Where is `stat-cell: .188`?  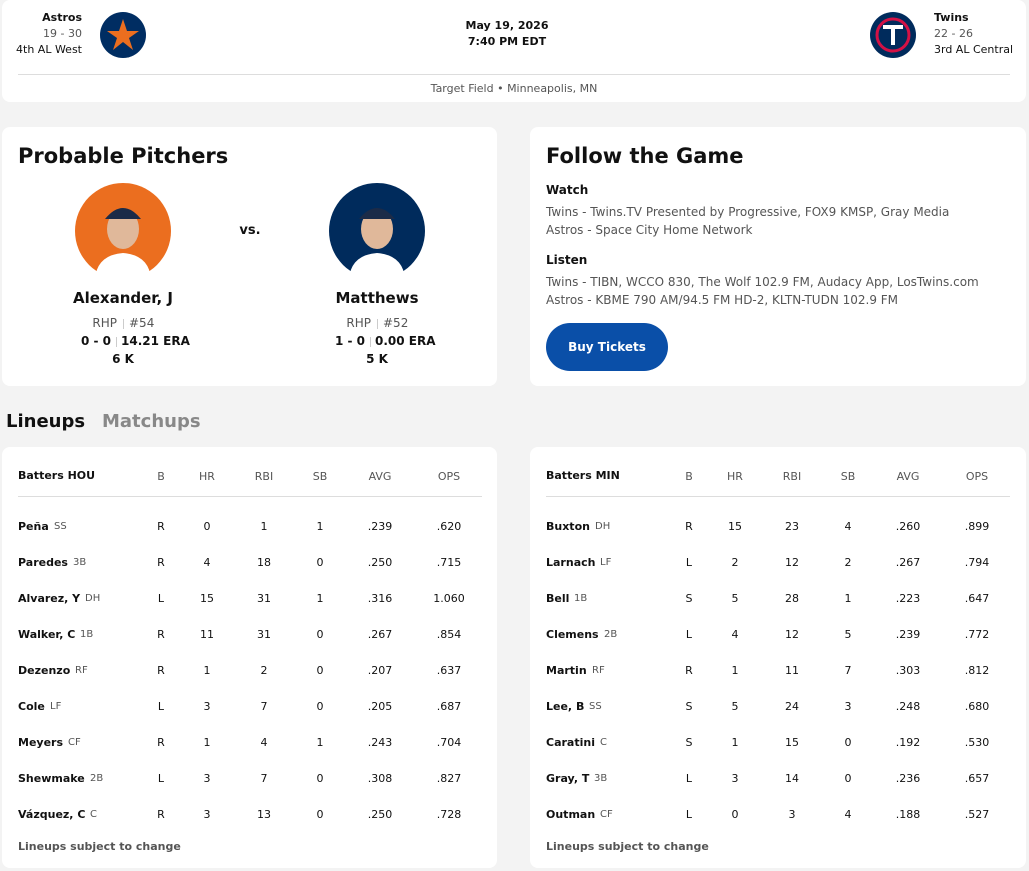
stat-cell: .188 is located at coordinates (908, 814).